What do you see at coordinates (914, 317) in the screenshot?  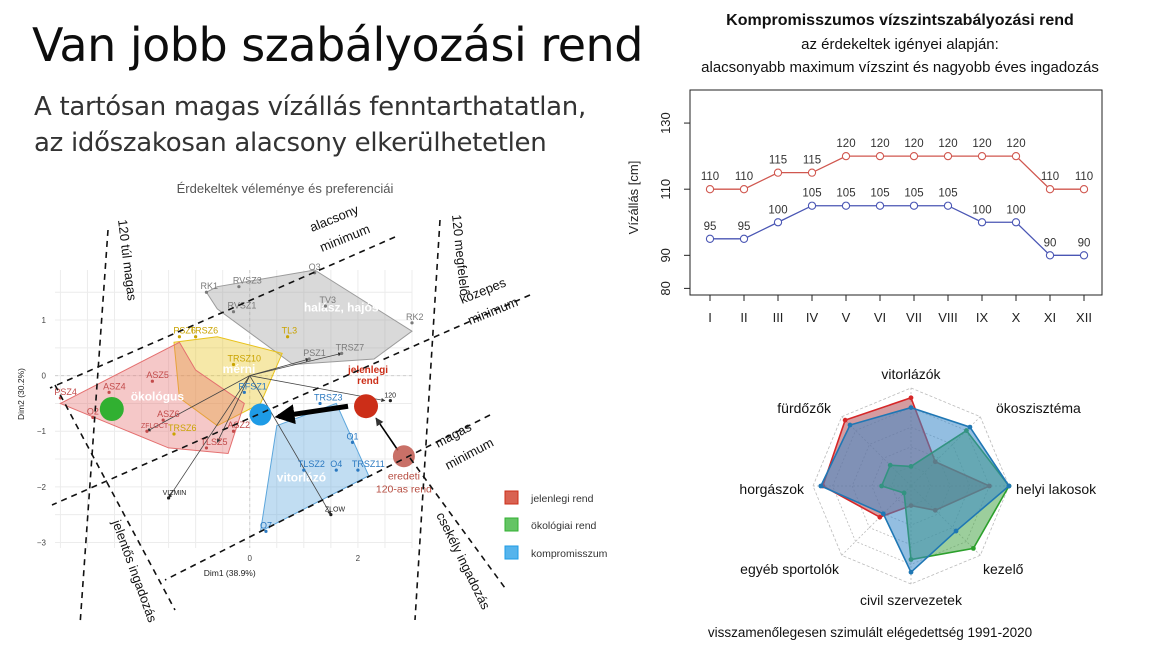 I see `line-xtick-label: VII` at bounding box center [914, 317].